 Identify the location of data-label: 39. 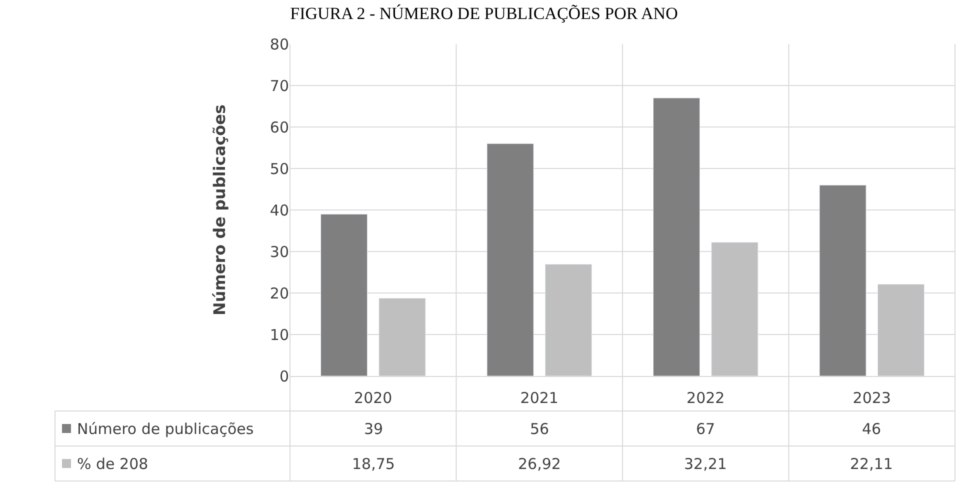
(374, 429).